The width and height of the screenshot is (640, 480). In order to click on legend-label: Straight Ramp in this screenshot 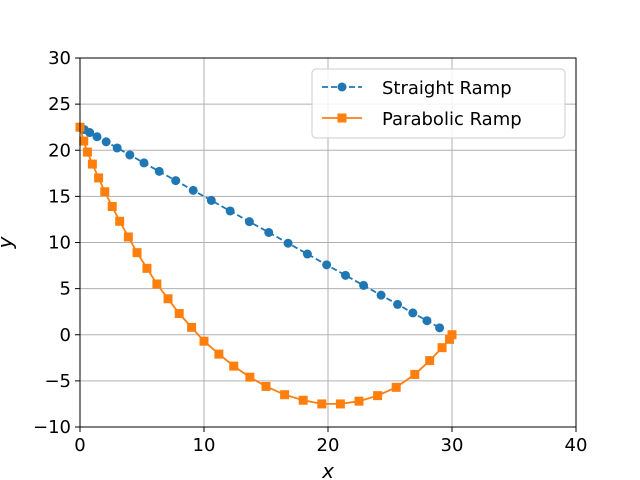, I will do `click(447, 88)`.